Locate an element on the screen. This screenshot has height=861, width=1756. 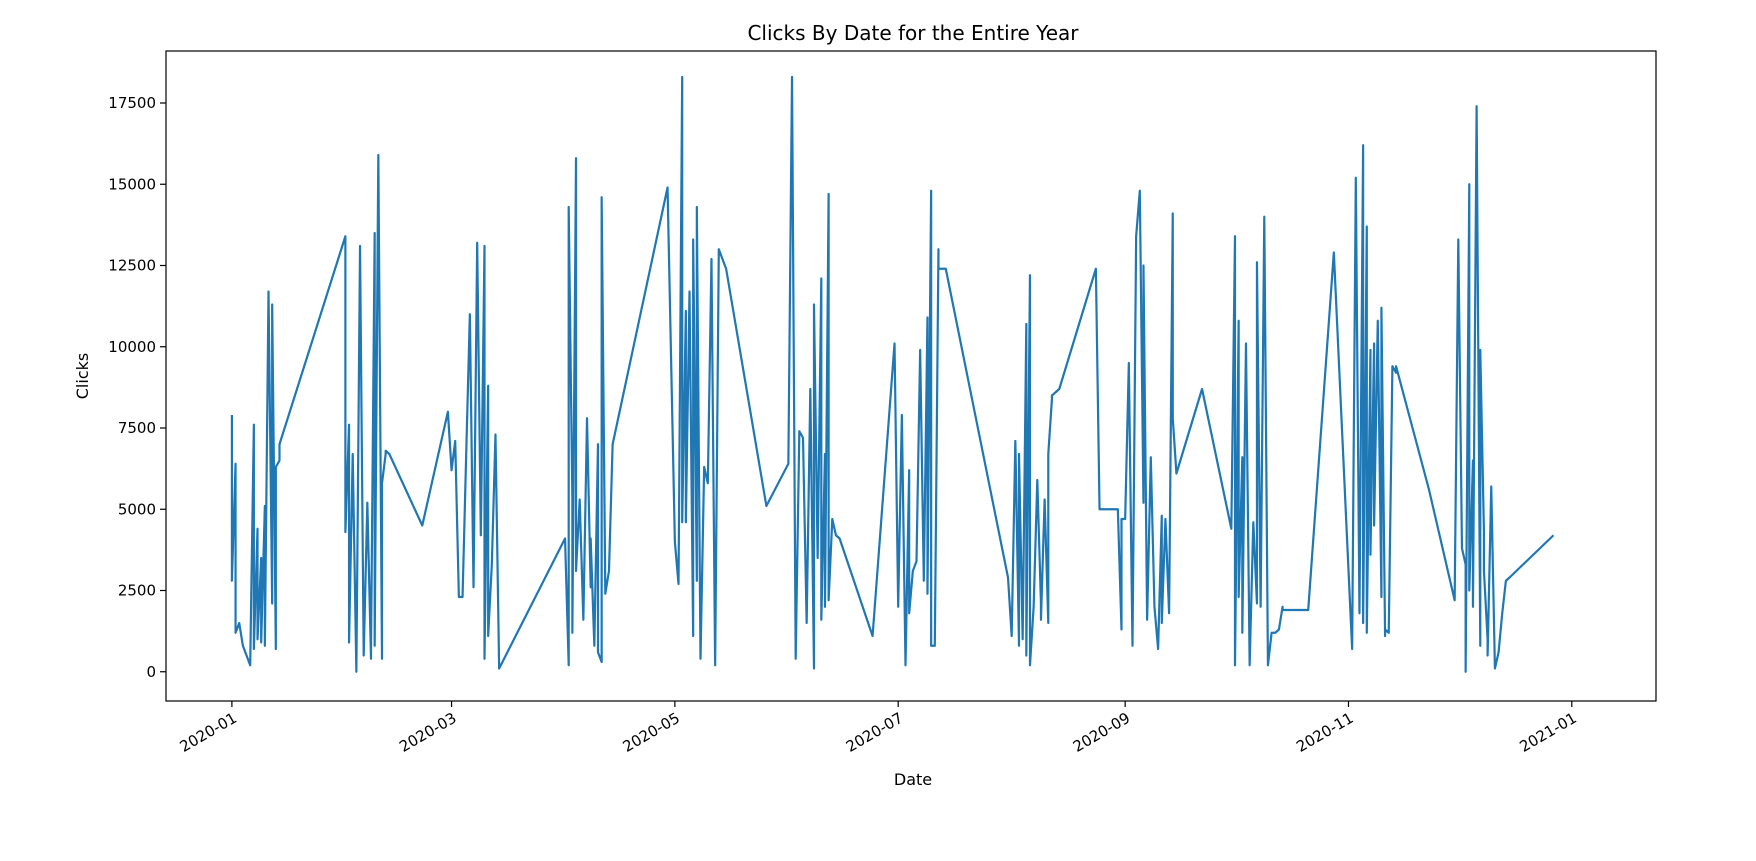
y-tick-label: 12500 is located at coordinates (132, 266).